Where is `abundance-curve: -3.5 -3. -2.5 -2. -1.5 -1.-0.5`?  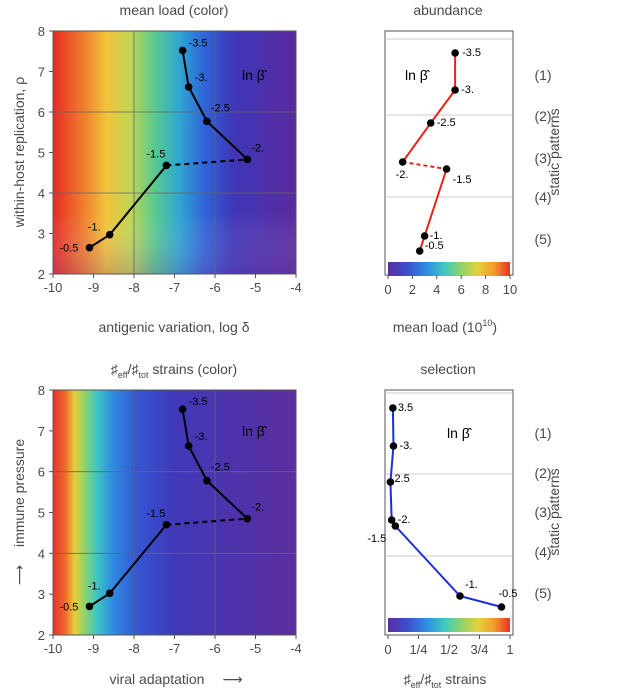
abundance-curve: -3.5 -3. -2.5 -2. -1.5 -1.-0.5 is located at coordinates (438, 151).